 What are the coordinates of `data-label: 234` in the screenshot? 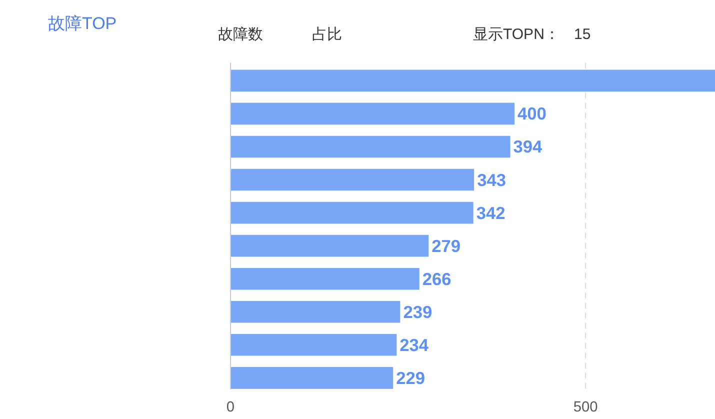 It's located at (414, 344).